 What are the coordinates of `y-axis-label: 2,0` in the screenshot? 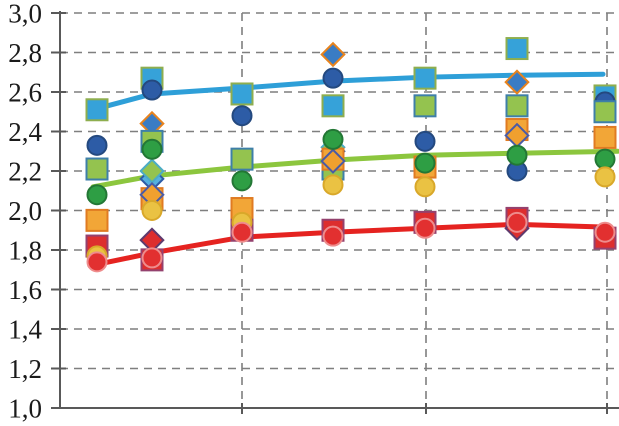 It's located at (25, 211).